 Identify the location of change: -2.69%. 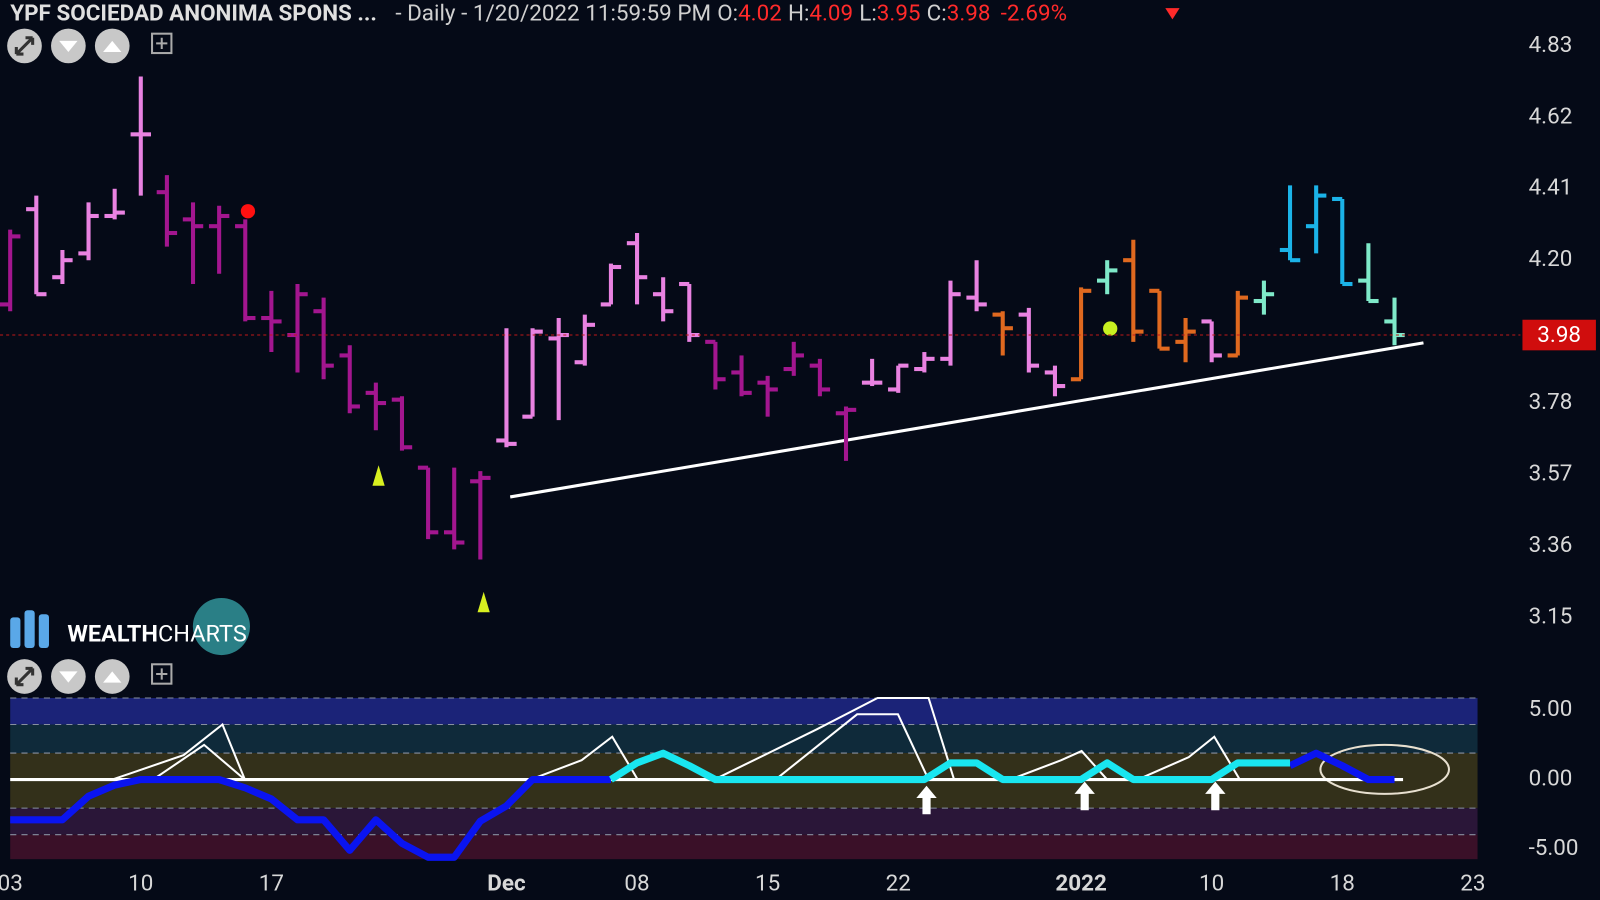
(1034, 13).